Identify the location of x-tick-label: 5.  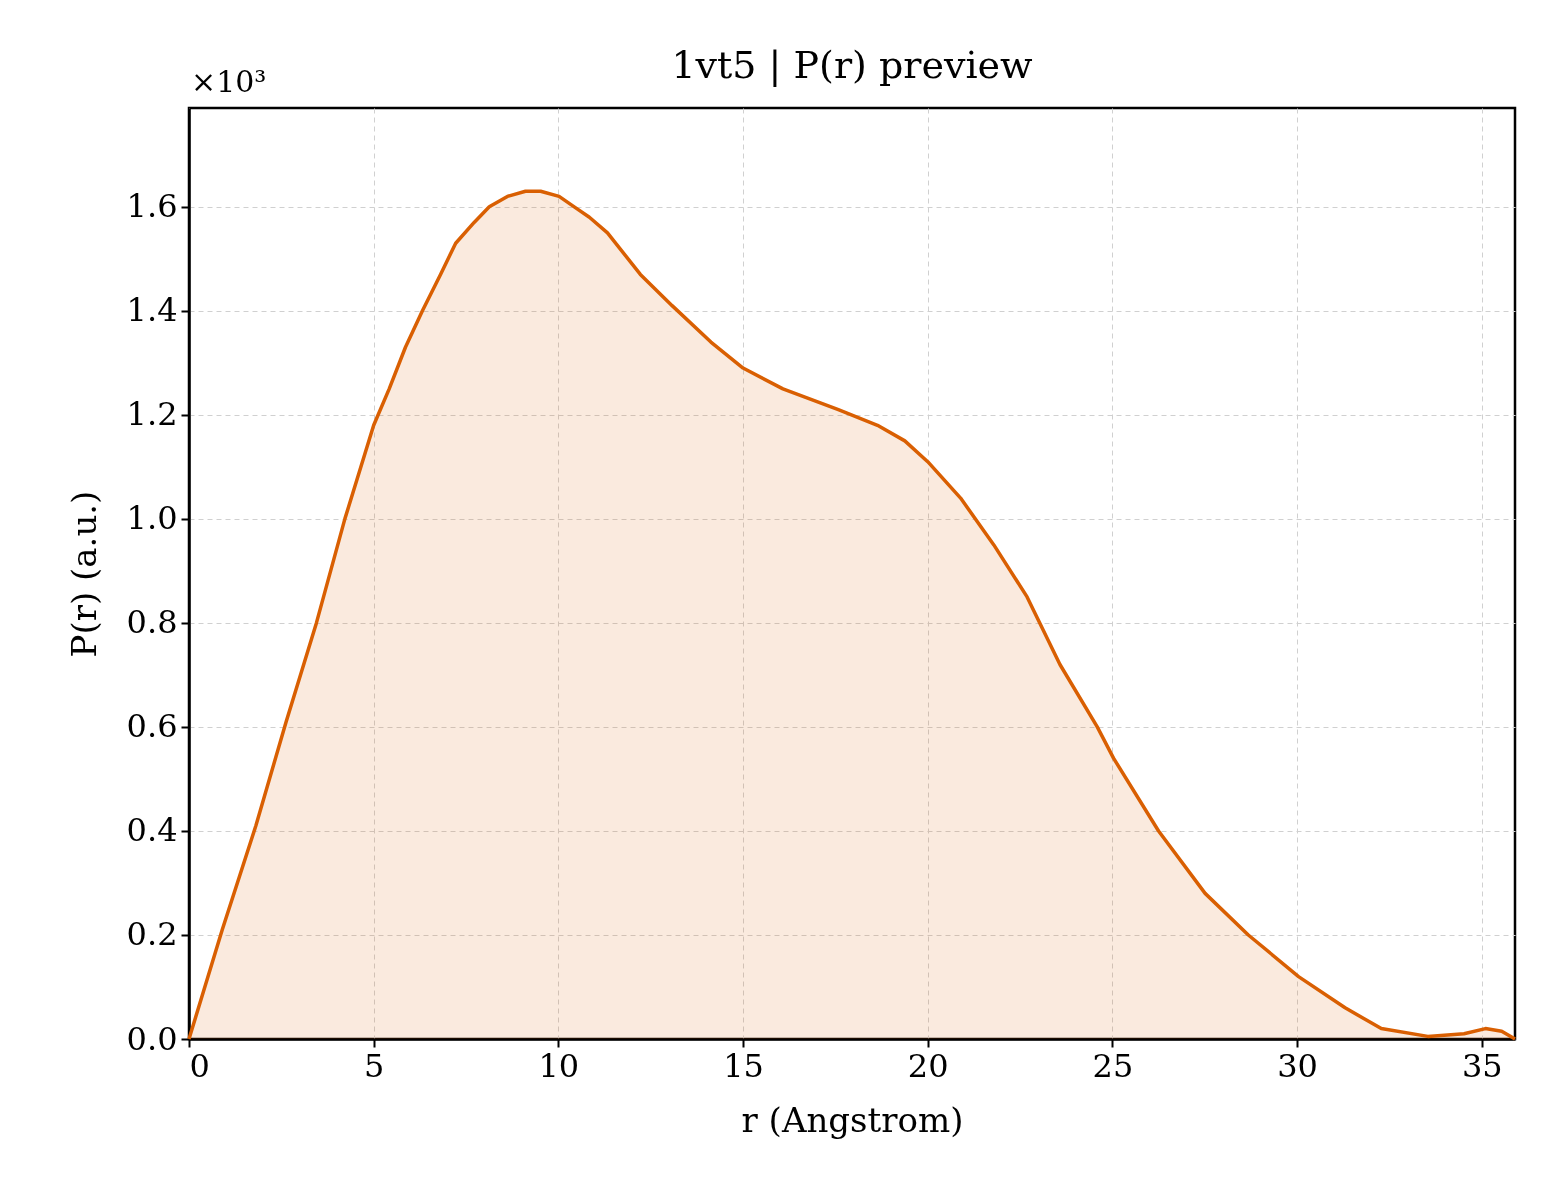
(374, 1065).